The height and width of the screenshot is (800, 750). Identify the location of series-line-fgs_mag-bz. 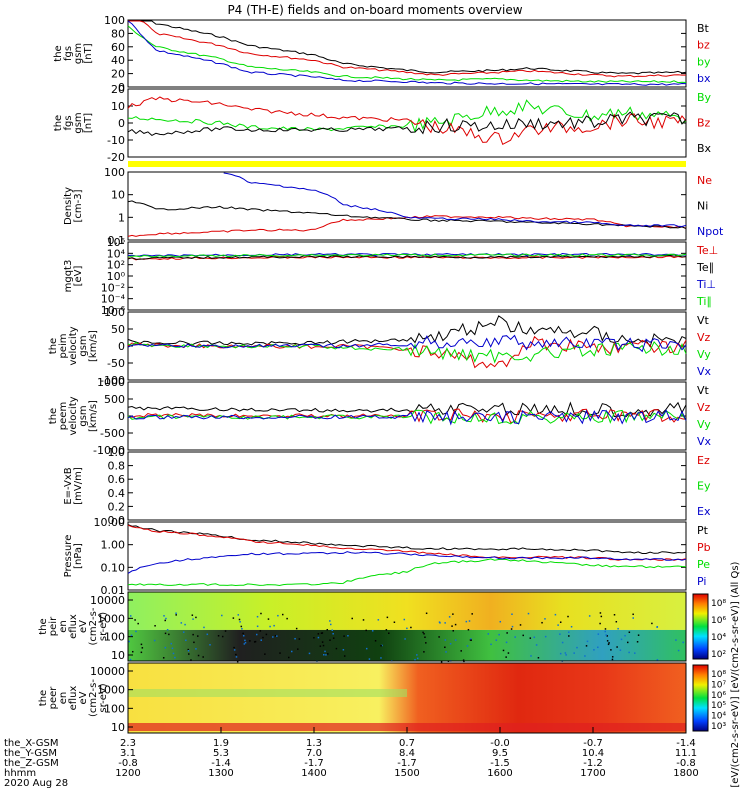
(407, 49).